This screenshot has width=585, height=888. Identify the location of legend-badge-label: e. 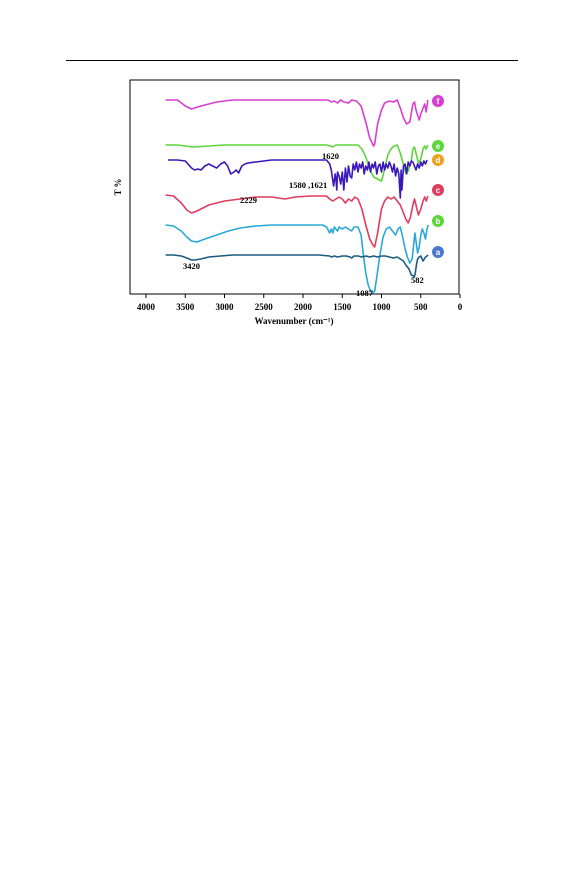
(438, 146).